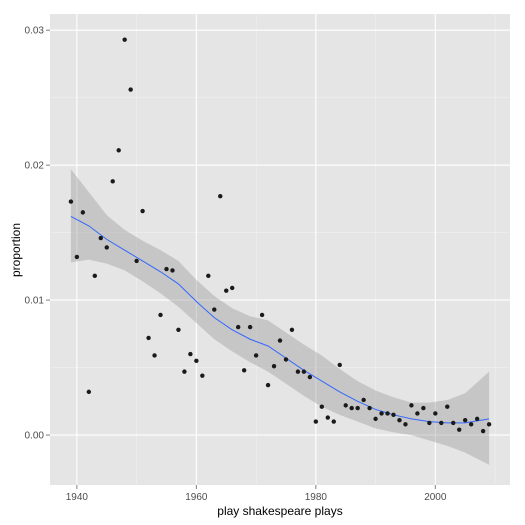 Image resolution: width=525 pixels, height=525 pixels. What do you see at coordinates (196, 497) in the screenshot?
I see `x-tick-label: 1960` at bounding box center [196, 497].